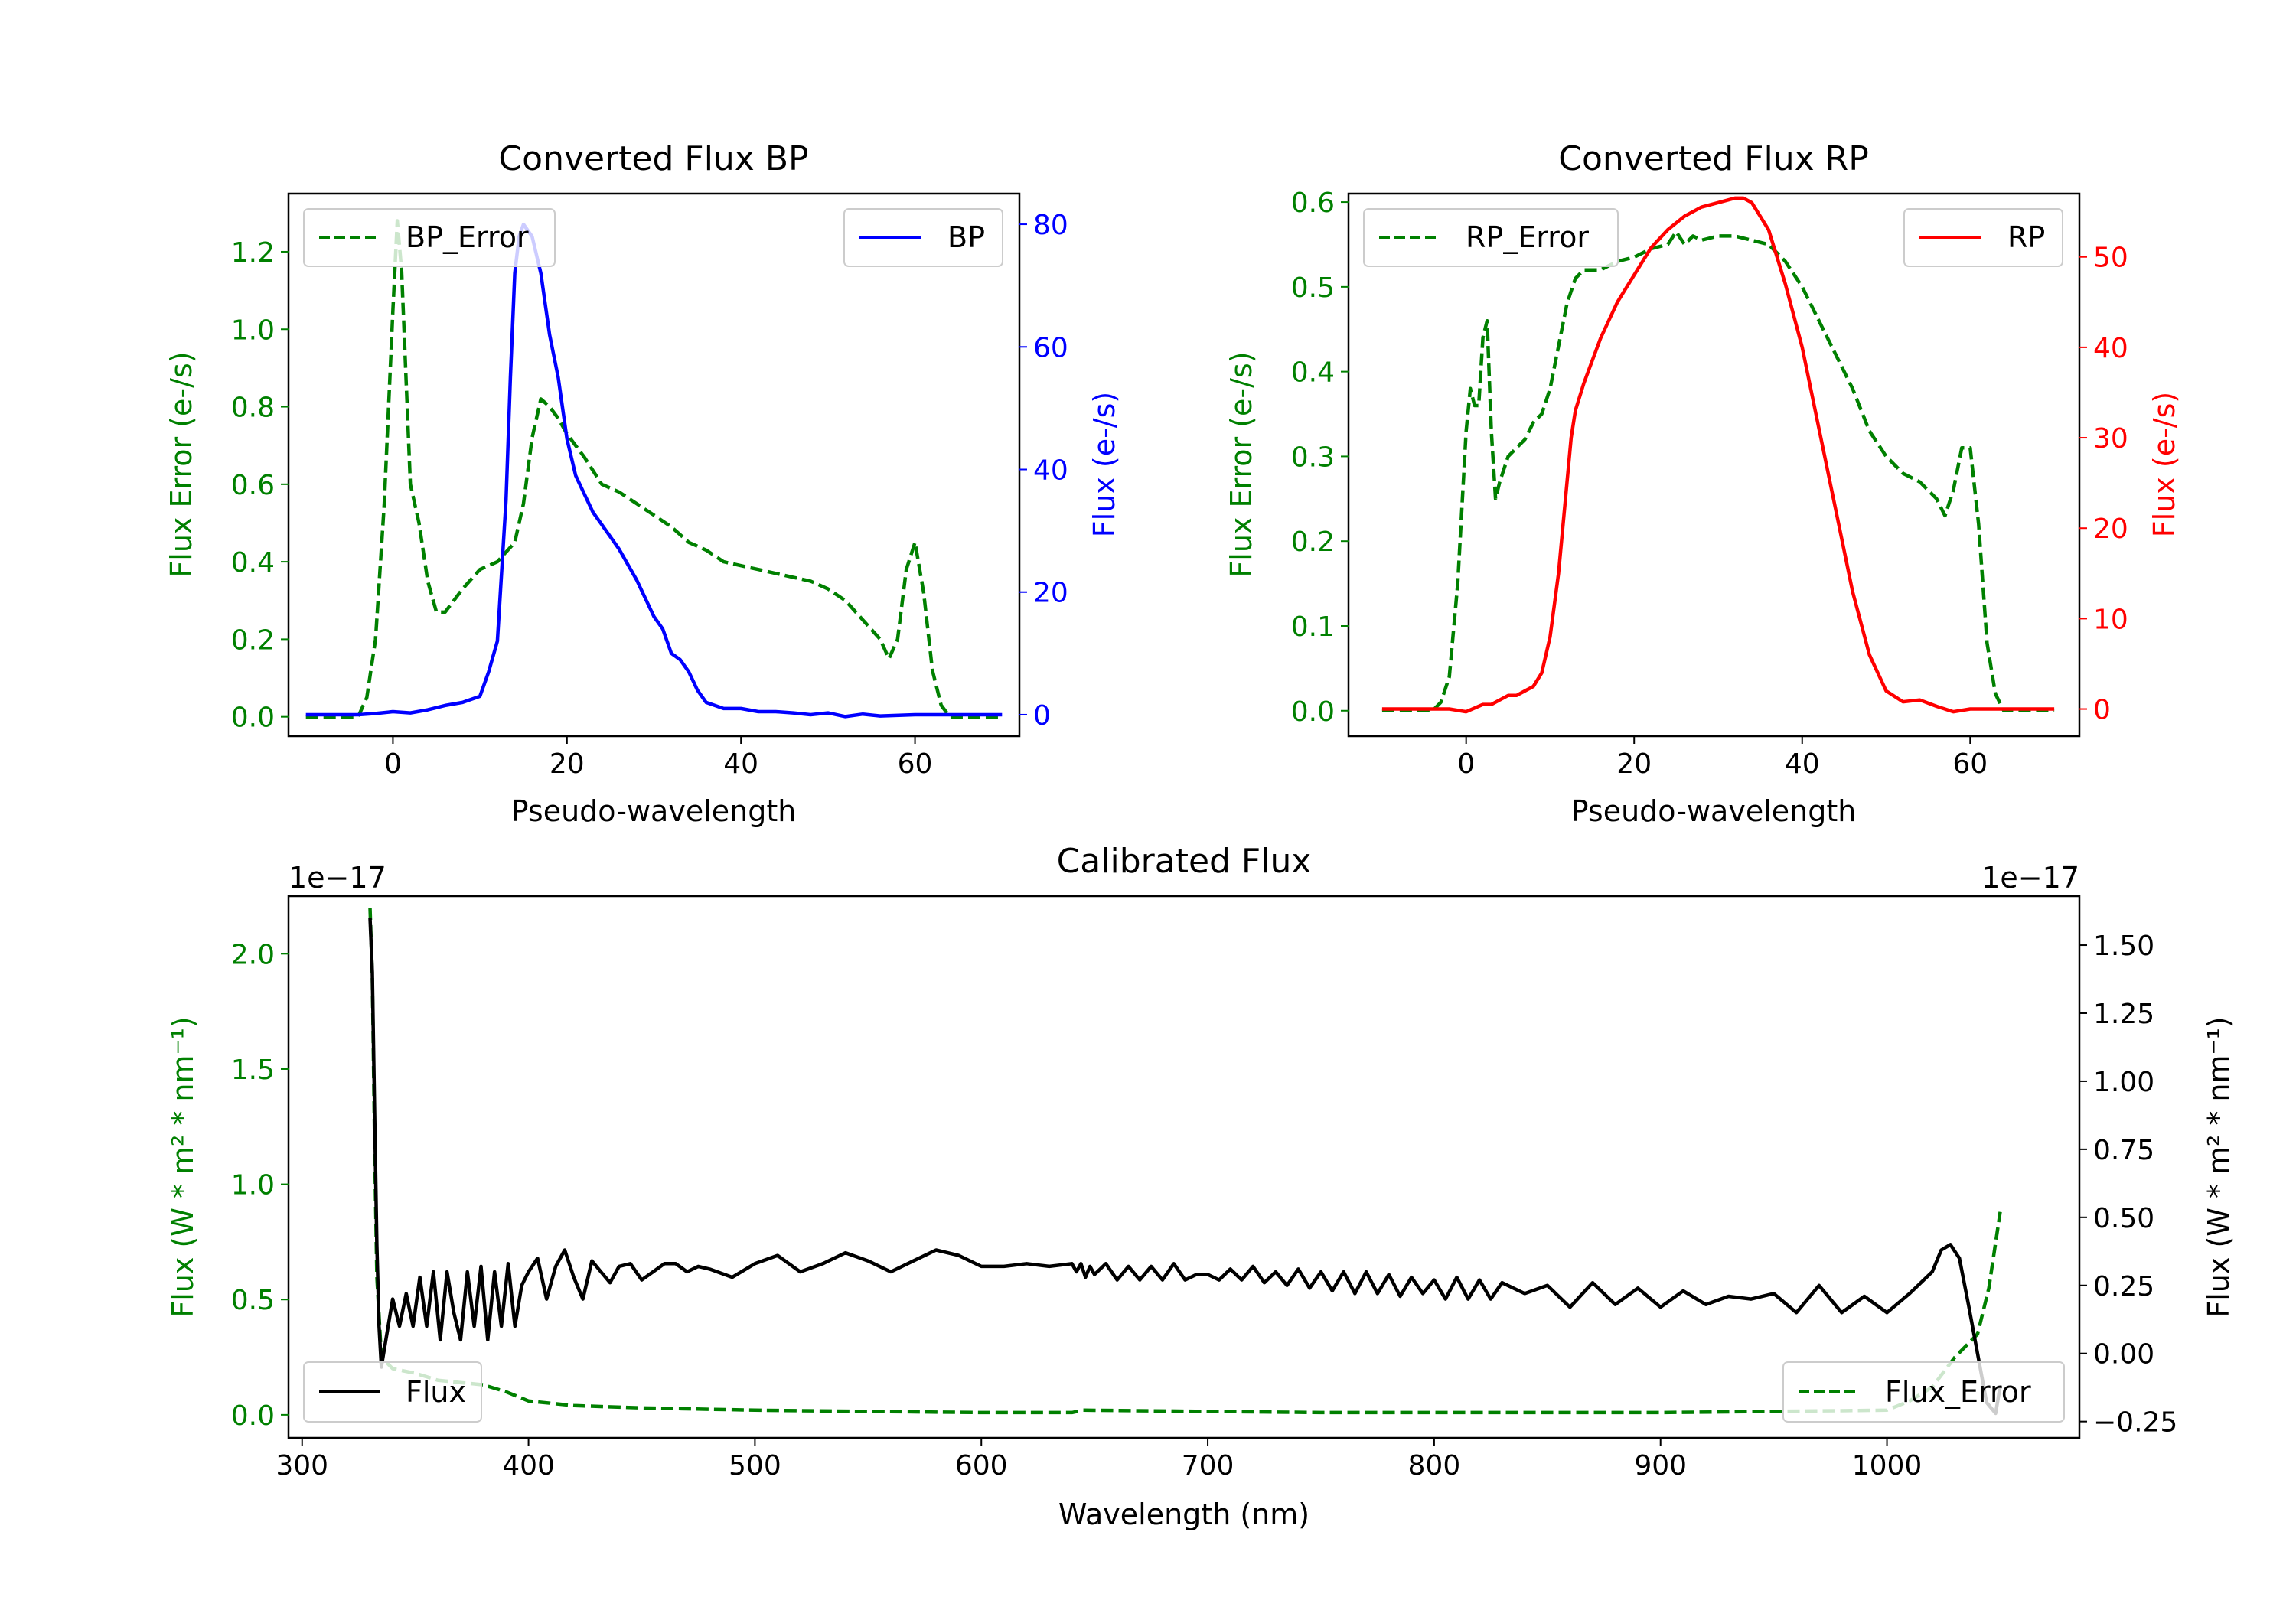 The width and height of the screenshot is (2296, 1607). What do you see at coordinates (2123, 1150) in the screenshot?
I see `calibrated-ytick-right-label: 0.75` at bounding box center [2123, 1150].